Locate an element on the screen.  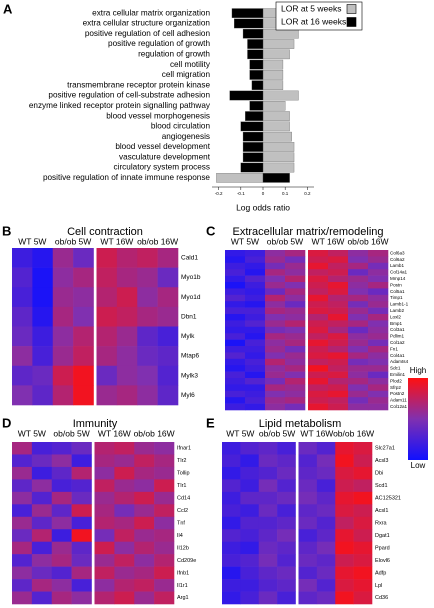
panel-title: Immunity is located at coordinates (95, 424).